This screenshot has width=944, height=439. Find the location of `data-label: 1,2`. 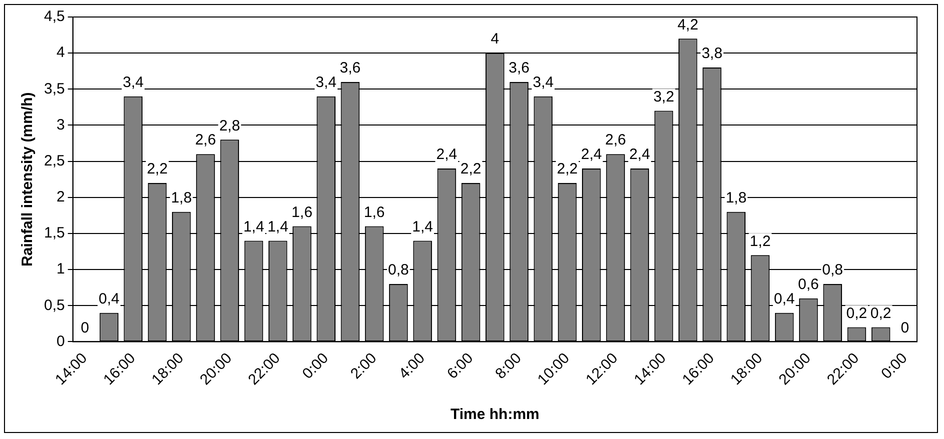

data-label: 1,2 is located at coordinates (760, 241).